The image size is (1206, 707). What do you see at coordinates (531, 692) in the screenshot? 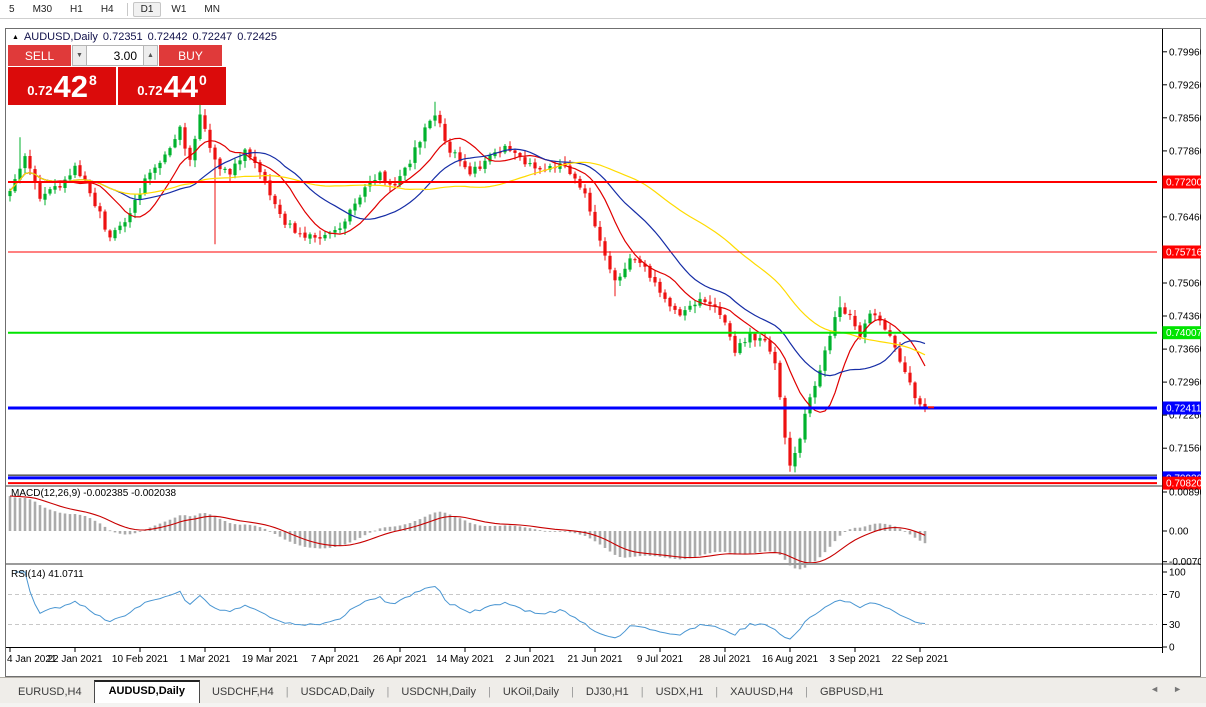
I see `tab-ukoil-daily: UKOil,Daily` at bounding box center [531, 692].